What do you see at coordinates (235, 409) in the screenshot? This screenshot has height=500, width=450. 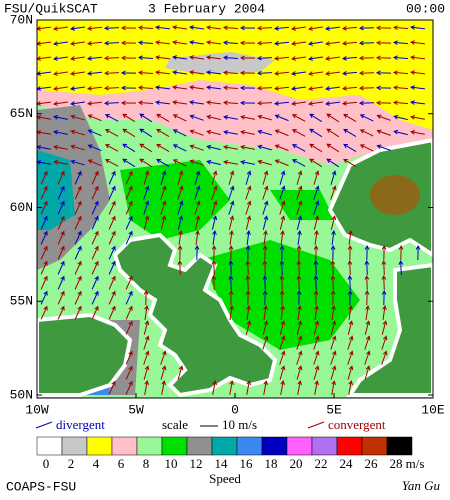 I see `lon-label: 0` at bounding box center [235, 409].